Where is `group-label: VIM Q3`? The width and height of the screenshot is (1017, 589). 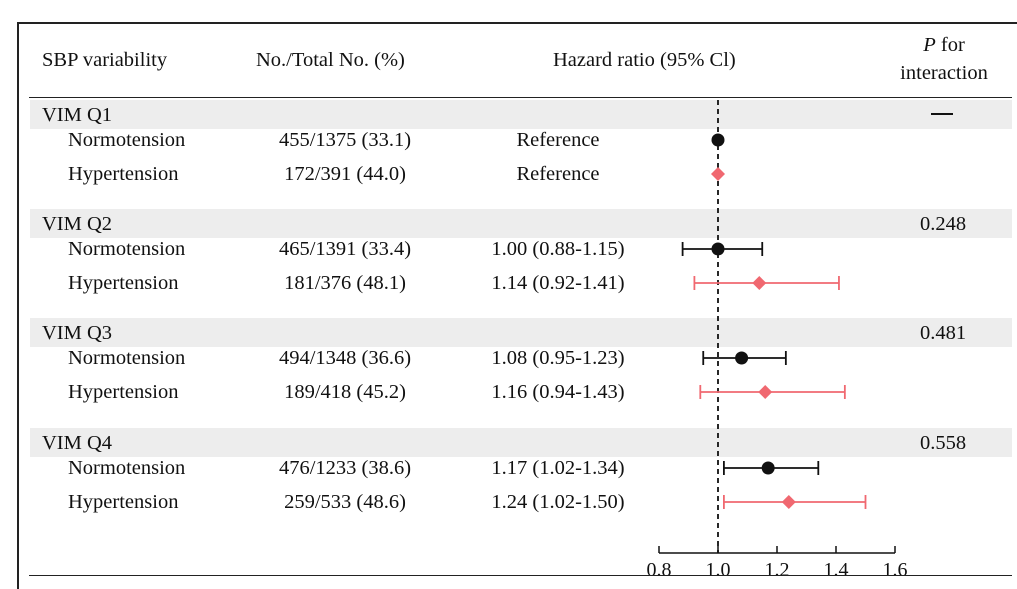
group-label: VIM Q3 is located at coordinates (77, 333).